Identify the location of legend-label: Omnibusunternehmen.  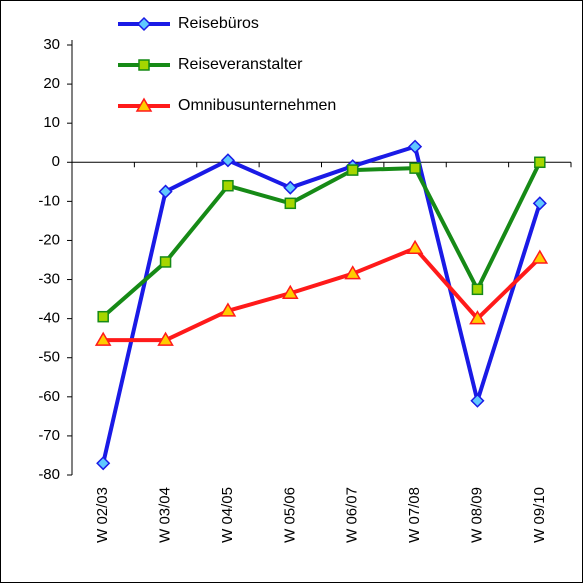
(257, 105).